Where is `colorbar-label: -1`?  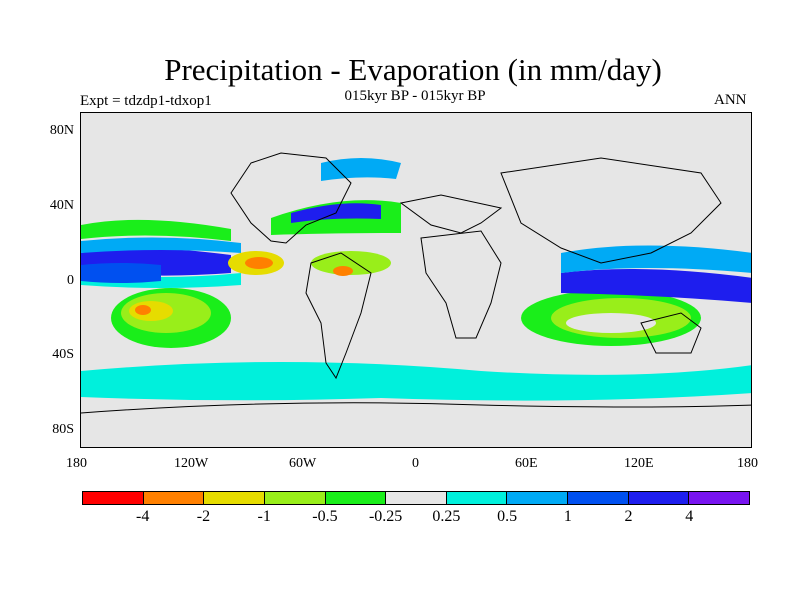
colorbar-label: -1 is located at coordinates (264, 516).